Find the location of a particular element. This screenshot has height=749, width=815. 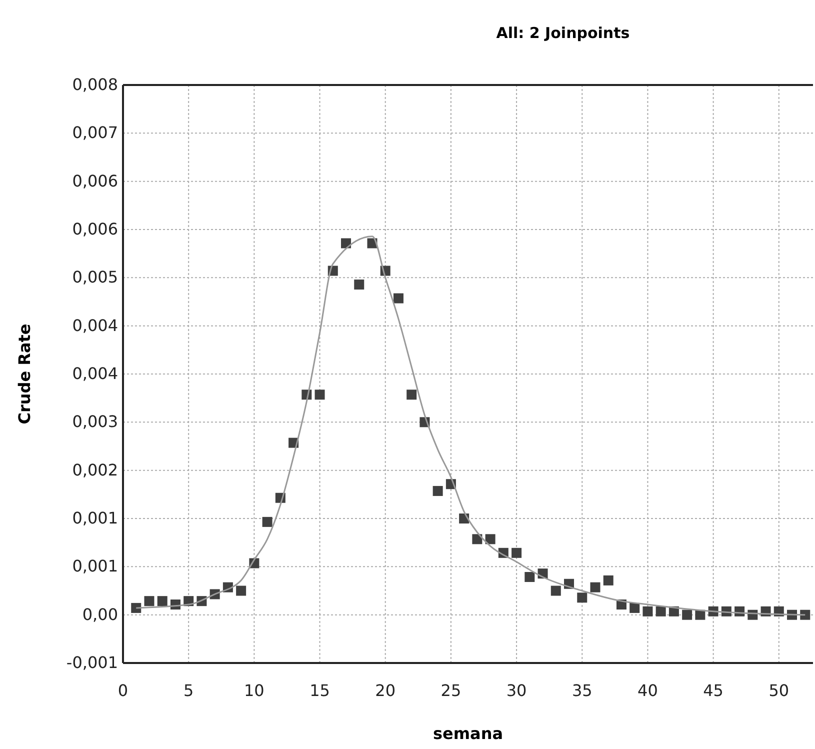

x-tick-label: 5 is located at coordinates (188, 690).